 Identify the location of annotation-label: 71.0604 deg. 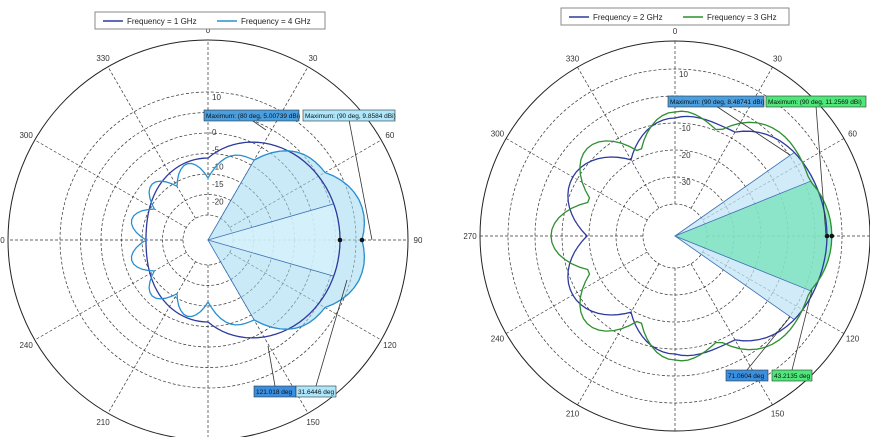
(746, 376).